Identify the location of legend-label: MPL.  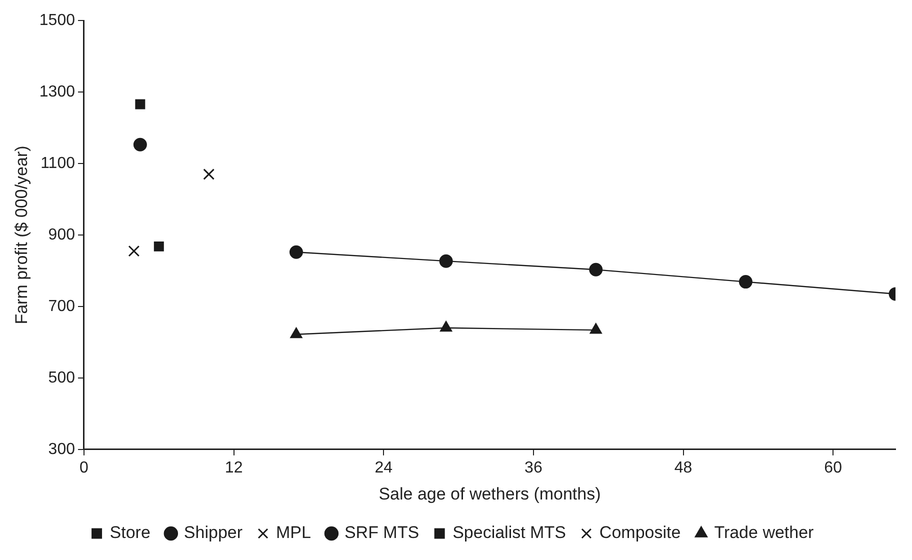
(293, 532).